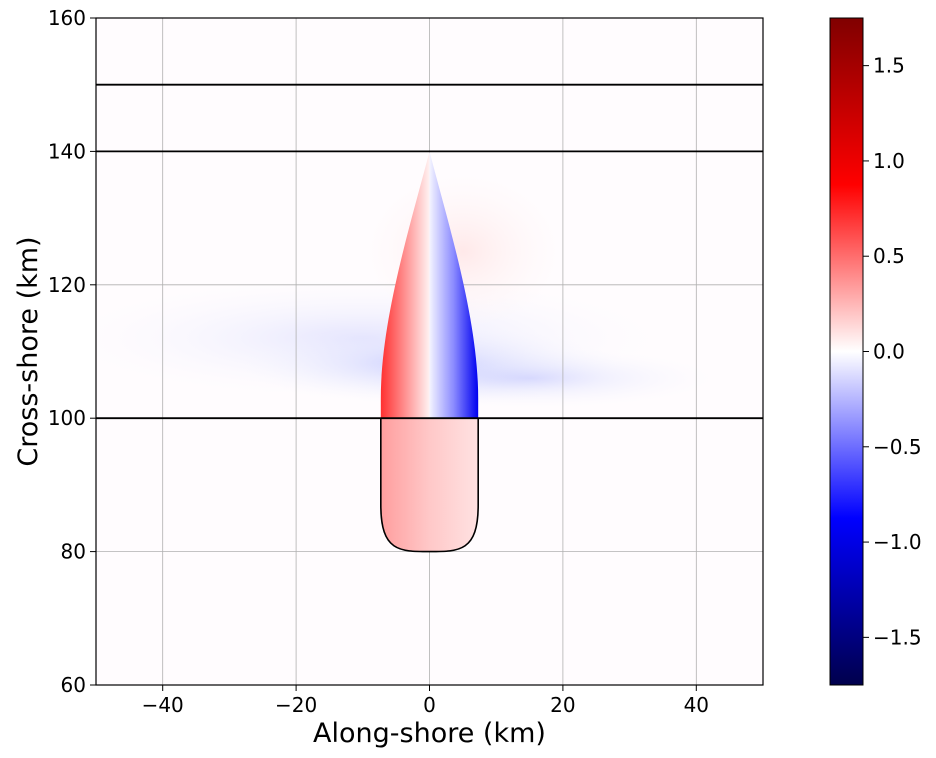 Image resolution: width=936 pixels, height=758 pixels. What do you see at coordinates (67, 418) in the screenshot?
I see `y-tick-label: 100` at bounding box center [67, 418].